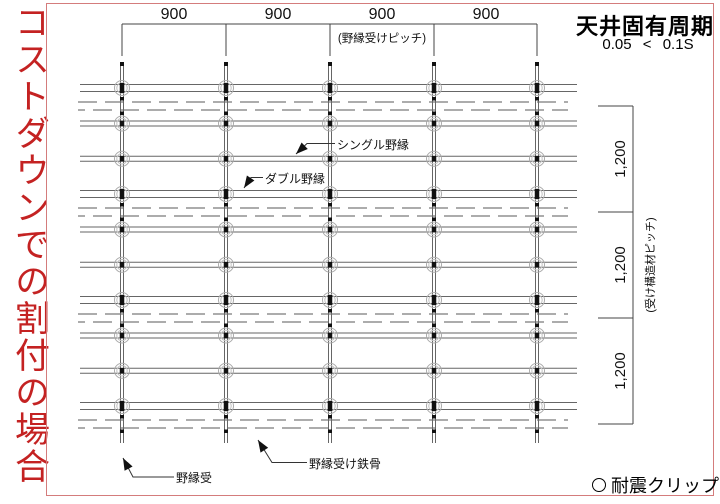  What do you see at coordinates (373, 145) in the screenshot?
I see `annotation-single-joist: シングル野縁` at bounding box center [373, 145].